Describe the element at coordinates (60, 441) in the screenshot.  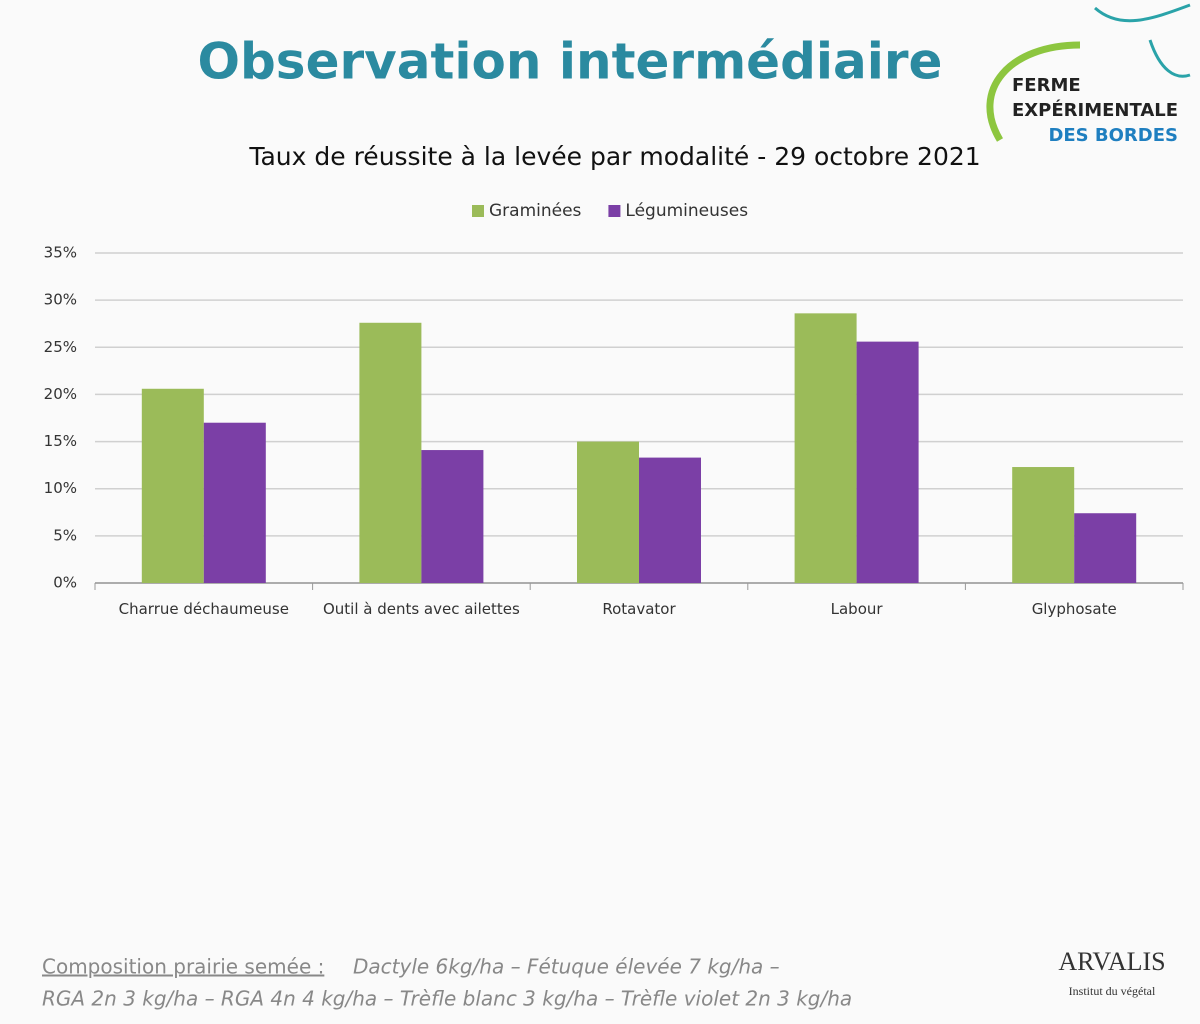
I see `y-tick-label: 15%` at that location.